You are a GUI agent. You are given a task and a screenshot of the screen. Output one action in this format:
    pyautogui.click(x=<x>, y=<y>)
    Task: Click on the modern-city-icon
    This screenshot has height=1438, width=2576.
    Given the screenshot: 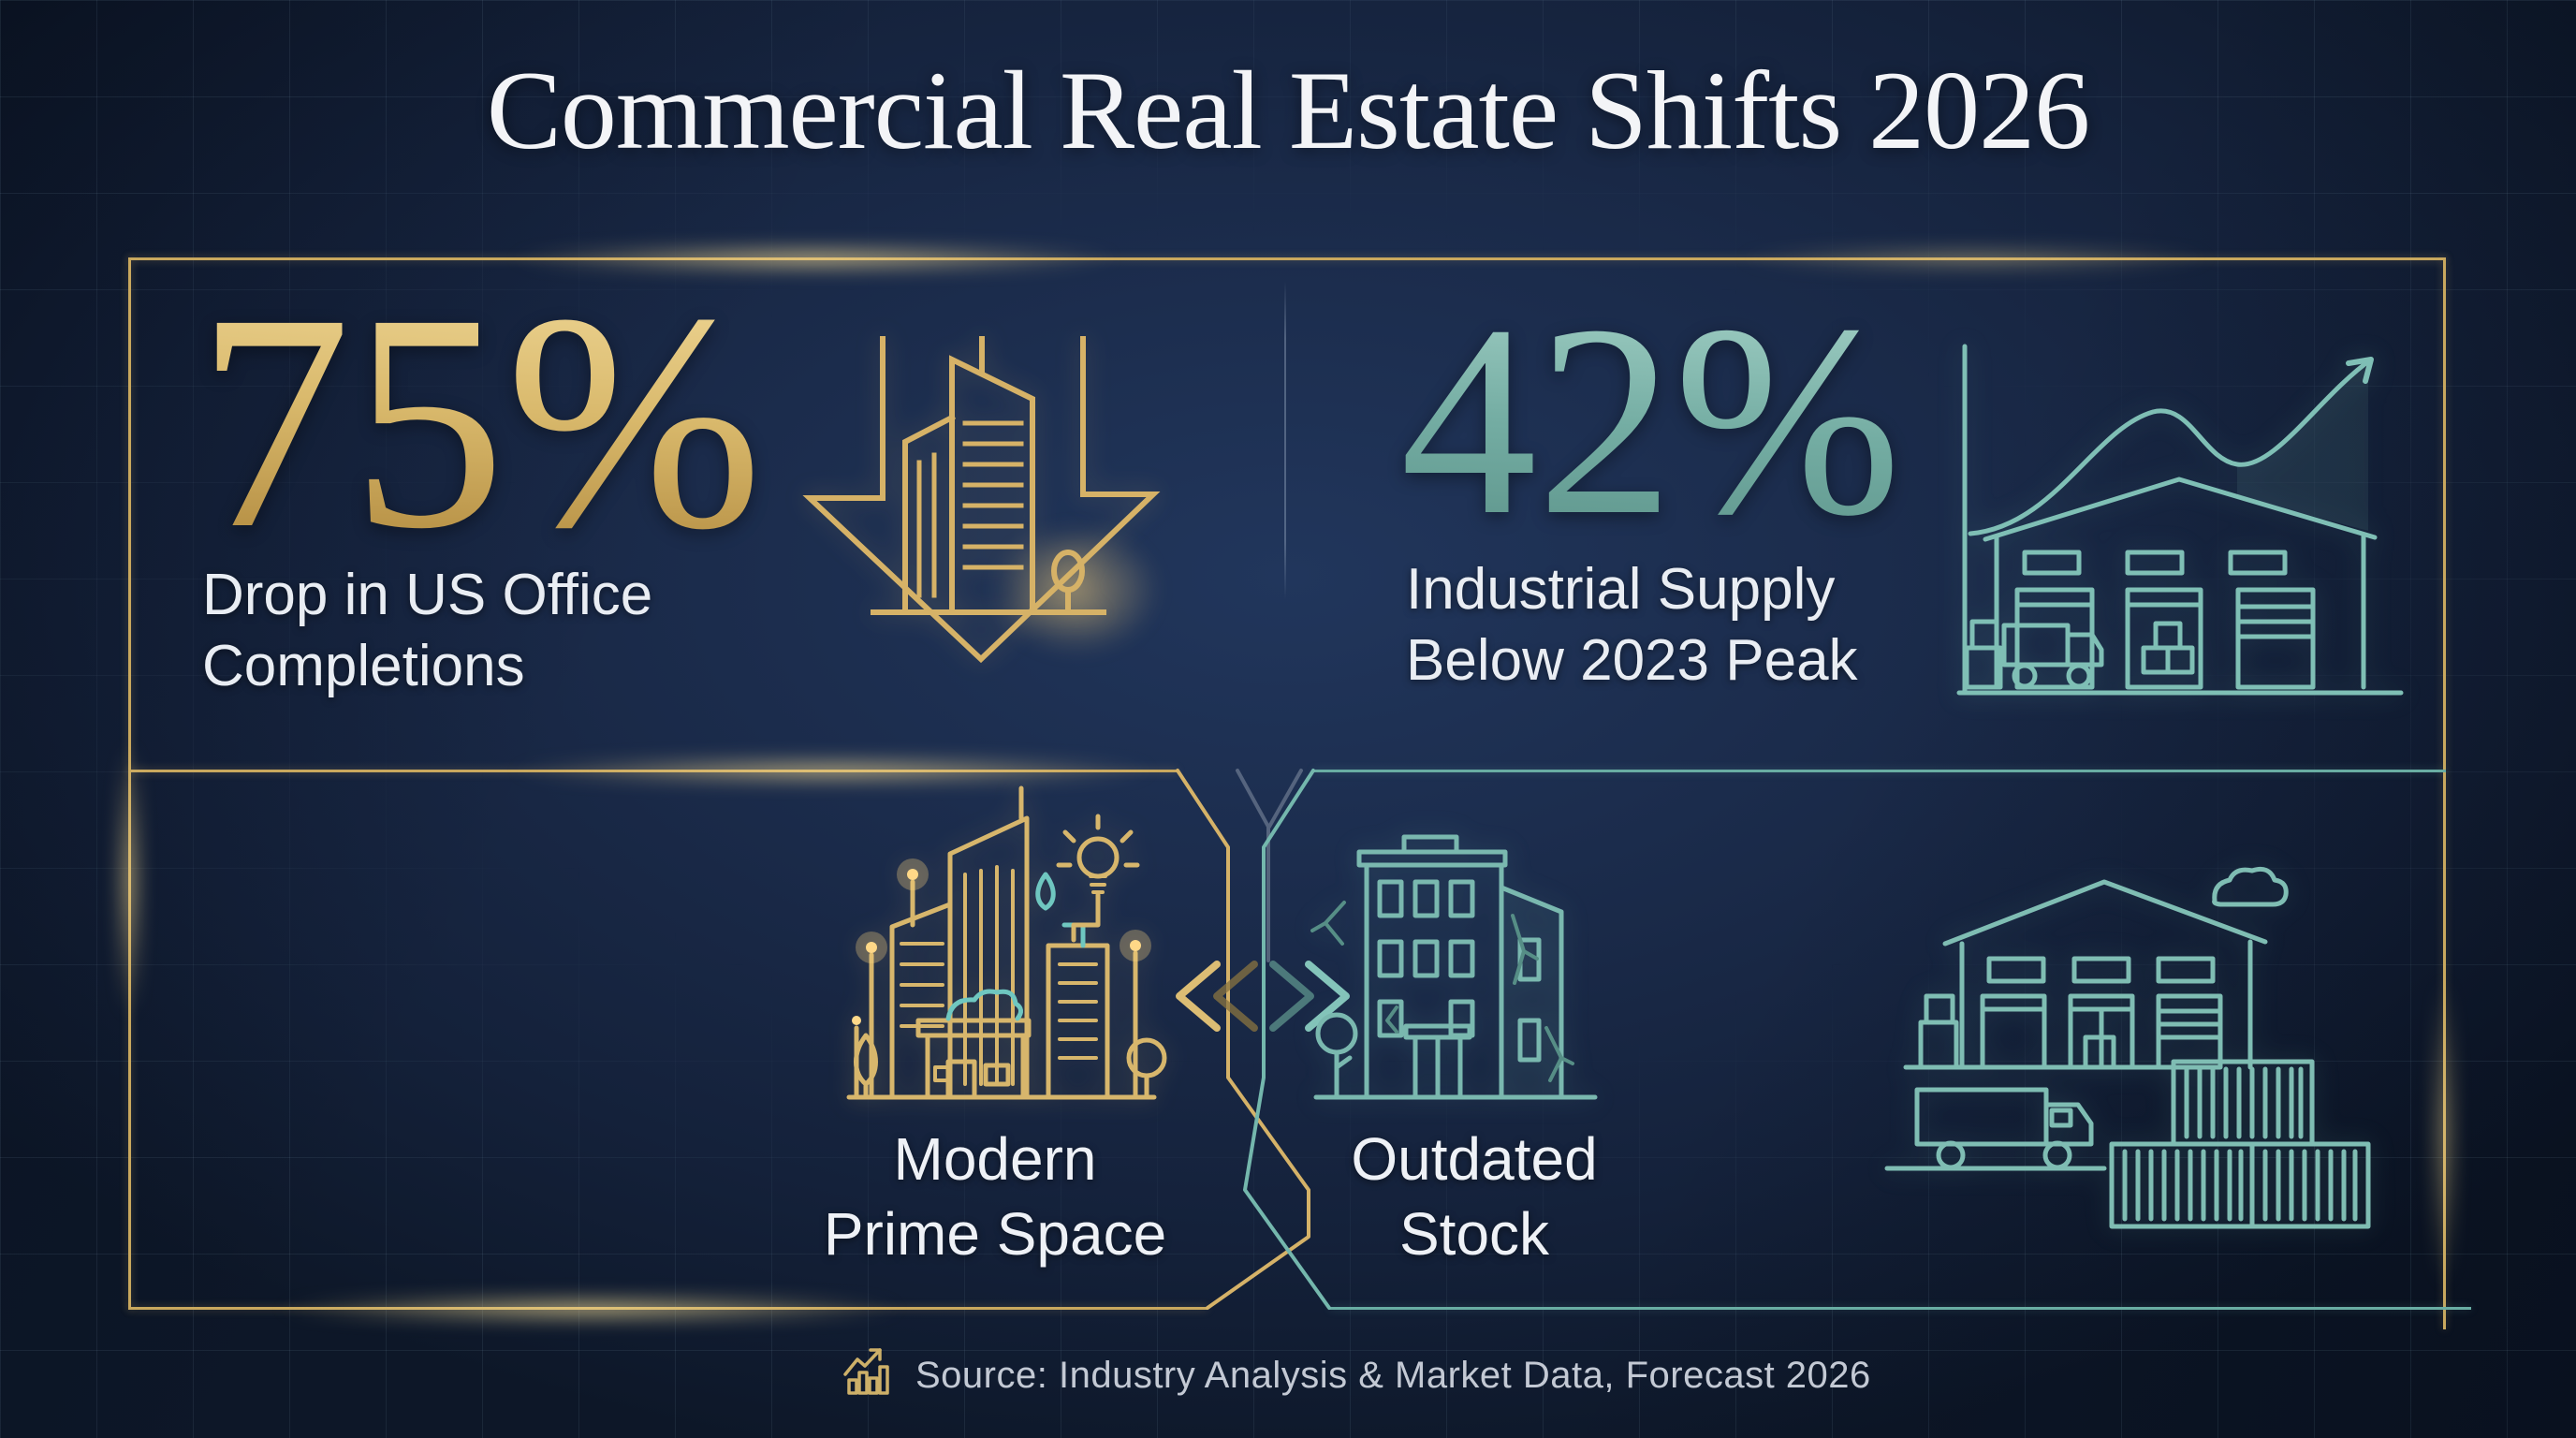 What is the action you would take?
    pyautogui.click(x=1006, y=942)
    